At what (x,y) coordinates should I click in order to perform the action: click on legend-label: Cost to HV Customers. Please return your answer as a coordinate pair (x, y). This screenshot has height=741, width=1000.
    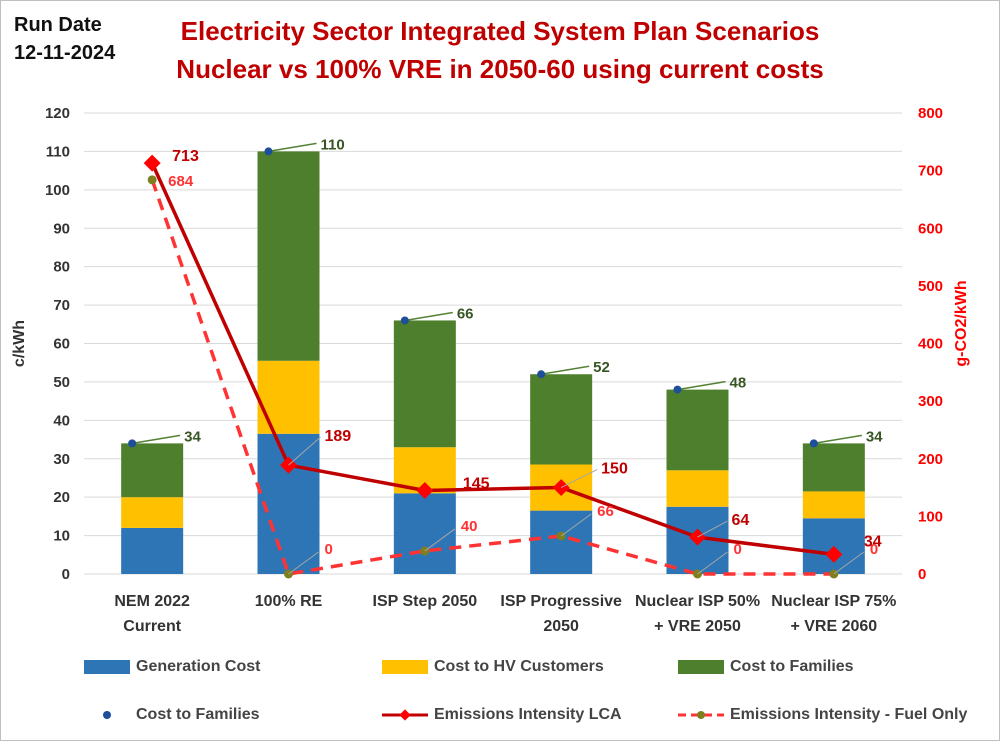
    Looking at the image, I should click on (519, 666).